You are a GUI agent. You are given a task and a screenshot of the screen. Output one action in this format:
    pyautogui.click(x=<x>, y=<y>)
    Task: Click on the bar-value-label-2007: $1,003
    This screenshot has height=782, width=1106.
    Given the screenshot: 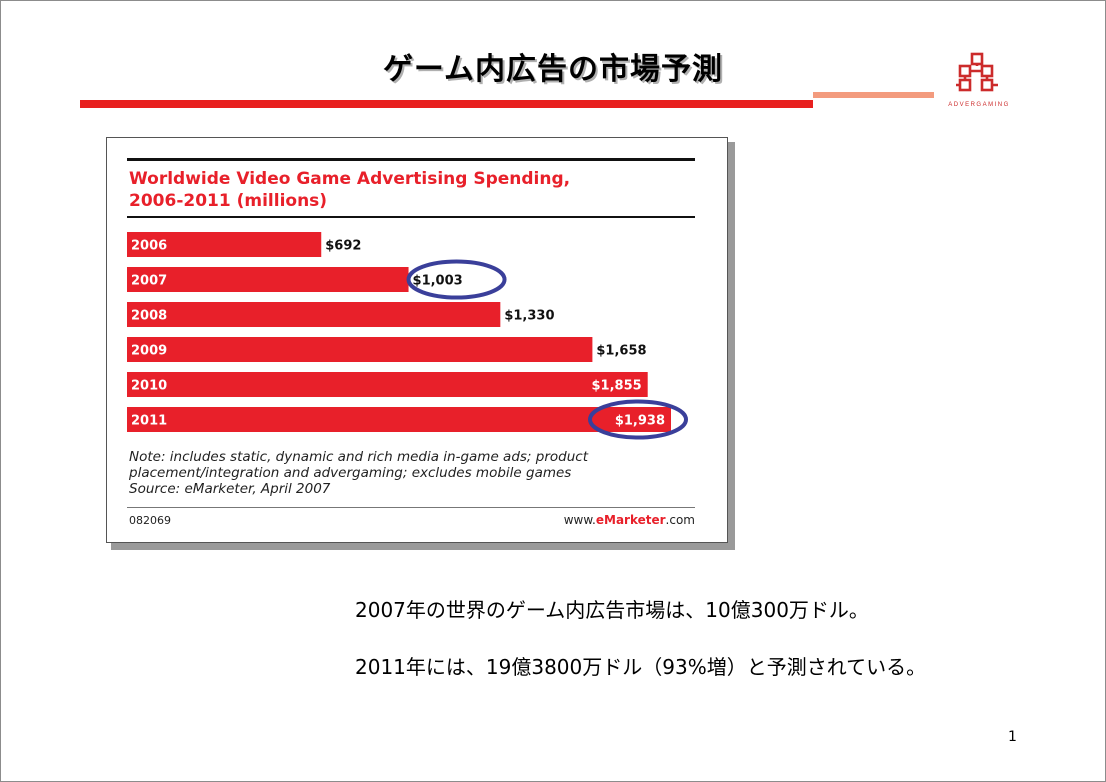 What is the action you would take?
    pyautogui.click(x=438, y=281)
    